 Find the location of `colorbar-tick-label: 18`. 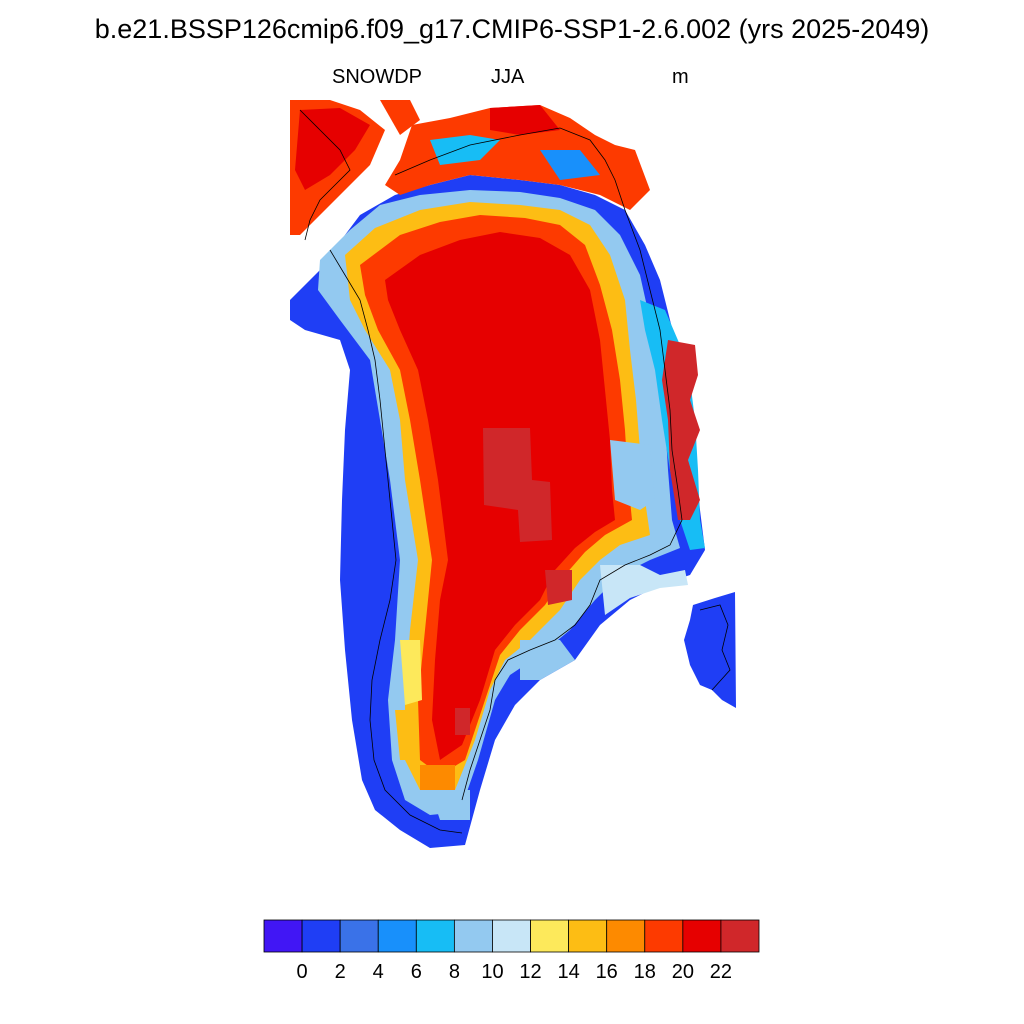

colorbar-tick-label: 18 is located at coordinates (644, 972).